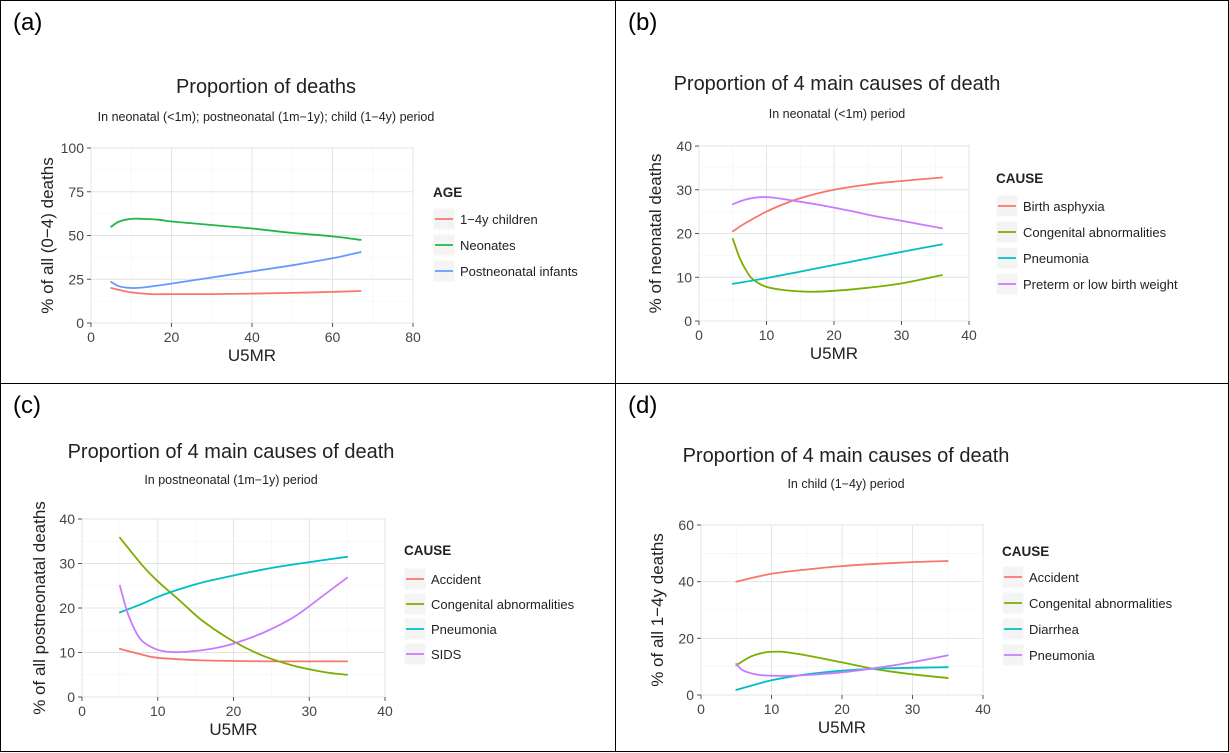  I want to click on chart-title: Proportion of deaths, so click(266, 87).